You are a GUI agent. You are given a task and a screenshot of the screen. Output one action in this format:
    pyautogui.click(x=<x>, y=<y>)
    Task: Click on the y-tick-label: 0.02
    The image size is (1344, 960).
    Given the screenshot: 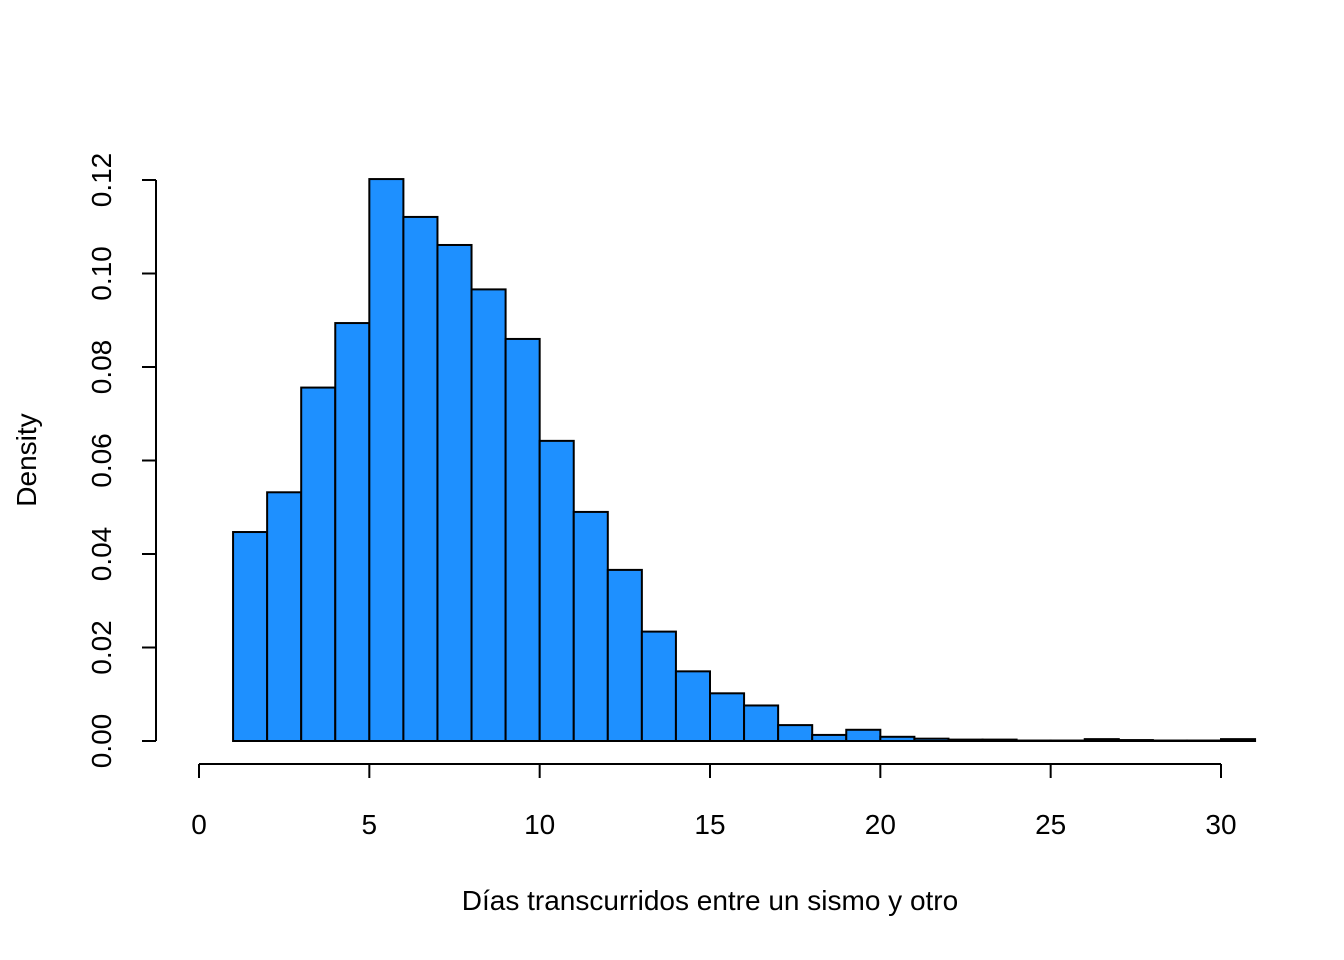 What is the action you would take?
    pyautogui.click(x=101, y=647)
    